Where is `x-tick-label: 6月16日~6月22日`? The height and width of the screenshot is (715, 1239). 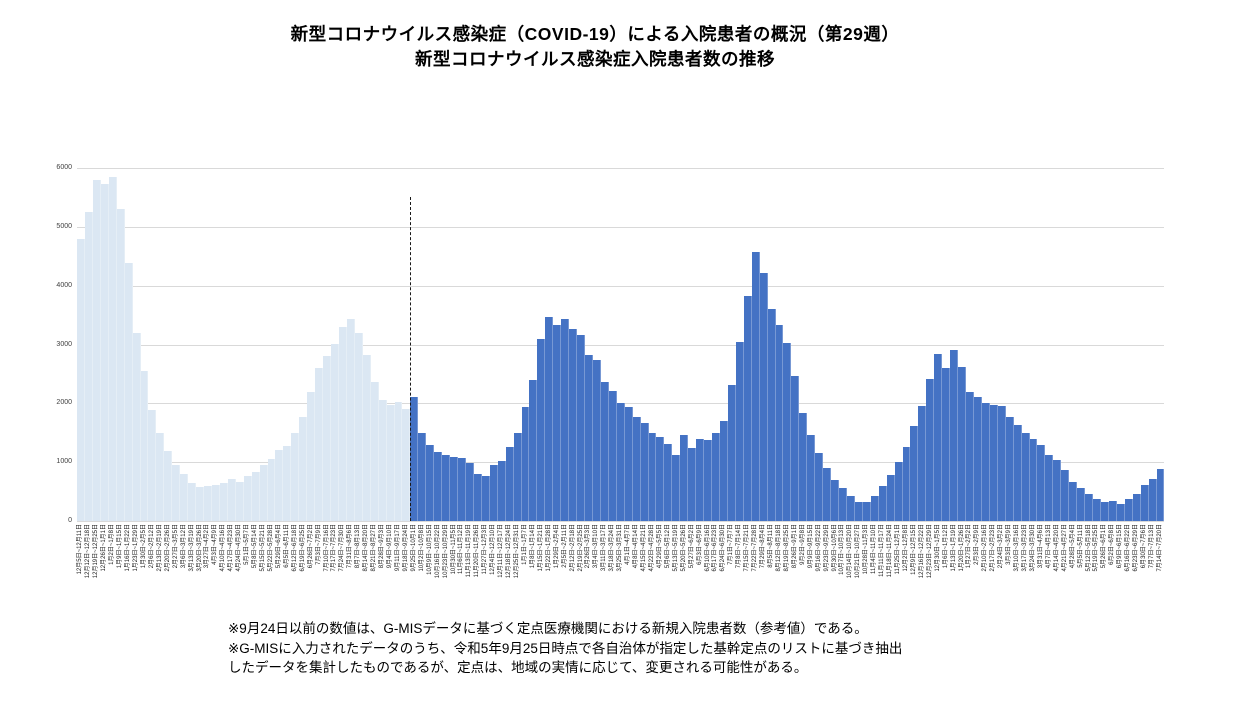
x-tick-label: 6月16日~6月22日 is located at coordinates (1128, 548).